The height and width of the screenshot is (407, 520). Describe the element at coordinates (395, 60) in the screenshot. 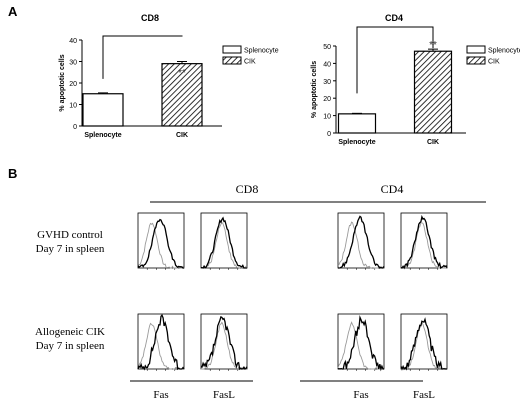

I see `chart1-significance-bracket` at that location.